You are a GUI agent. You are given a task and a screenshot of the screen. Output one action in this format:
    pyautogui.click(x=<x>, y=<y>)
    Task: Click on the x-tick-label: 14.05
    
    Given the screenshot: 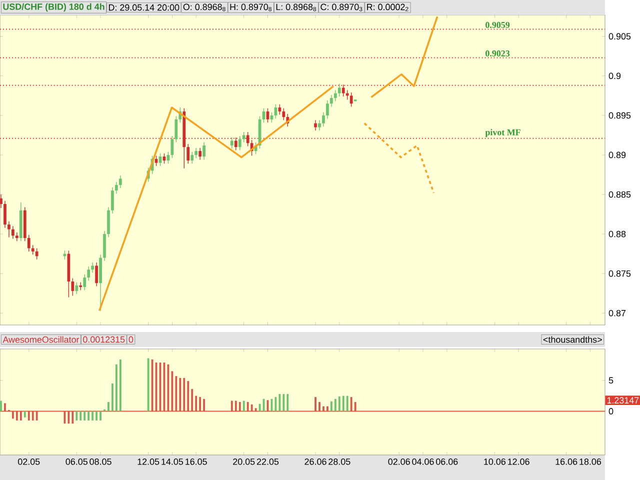 What is the action you would take?
    pyautogui.click(x=173, y=461)
    